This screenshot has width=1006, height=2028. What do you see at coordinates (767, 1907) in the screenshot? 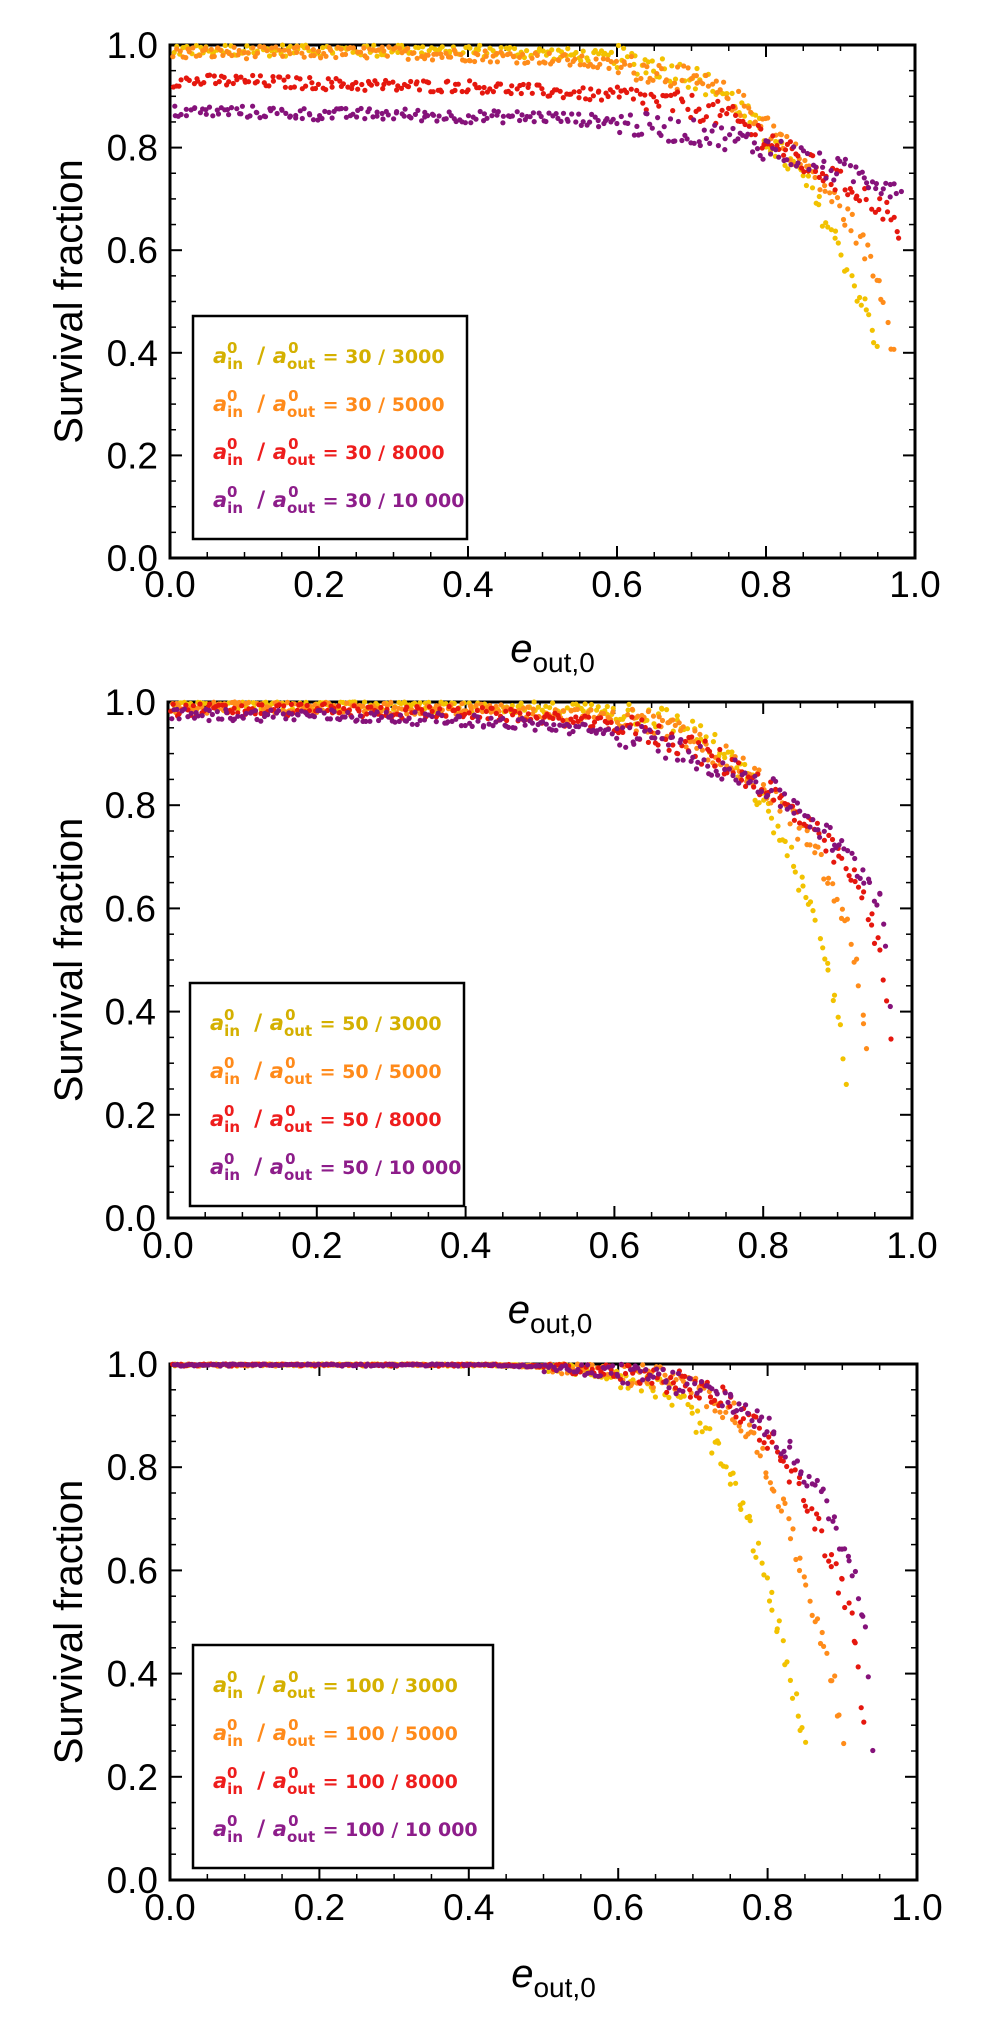
I see `x-tick-label: 0.8` at bounding box center [767, 1907].